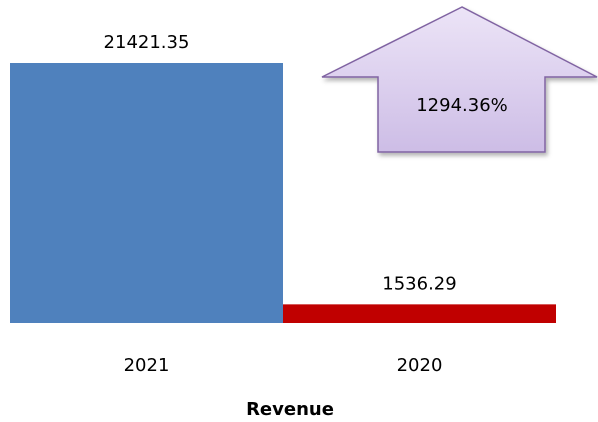  Describe the element at coordinates (419, 313) in the screenshot. I see `bar` at that location.